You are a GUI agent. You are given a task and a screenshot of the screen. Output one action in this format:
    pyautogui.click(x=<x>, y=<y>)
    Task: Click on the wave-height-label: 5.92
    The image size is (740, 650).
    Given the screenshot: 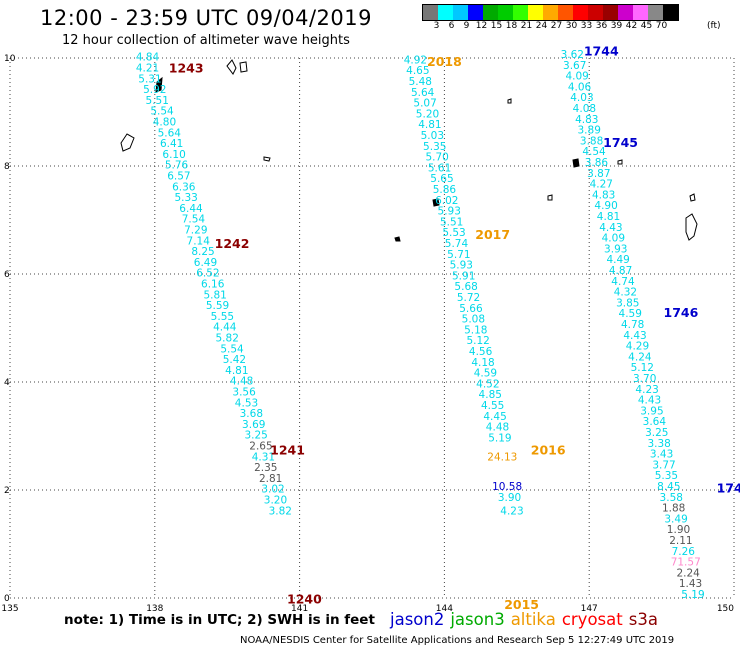 What is the action you would take?
    pyautogui.click(x=154, y=90)
    